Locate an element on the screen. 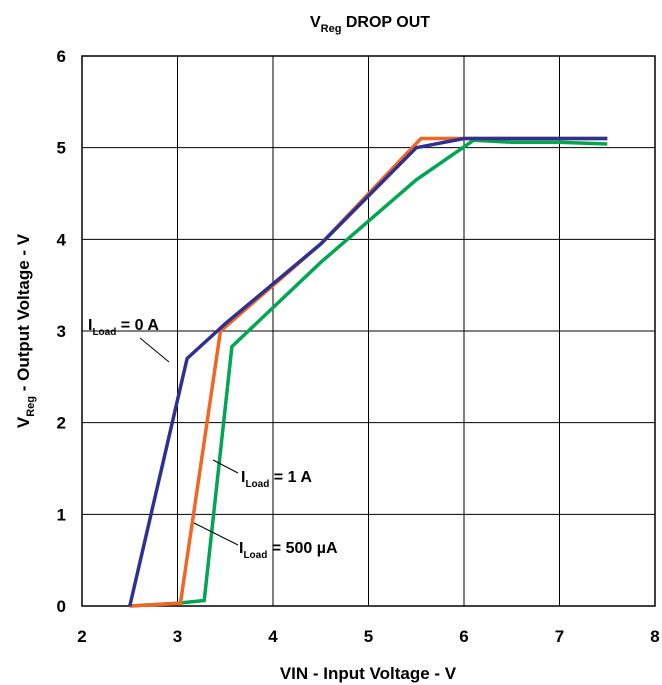  y-tick-label: 3 is located at coordinates (61, 331).